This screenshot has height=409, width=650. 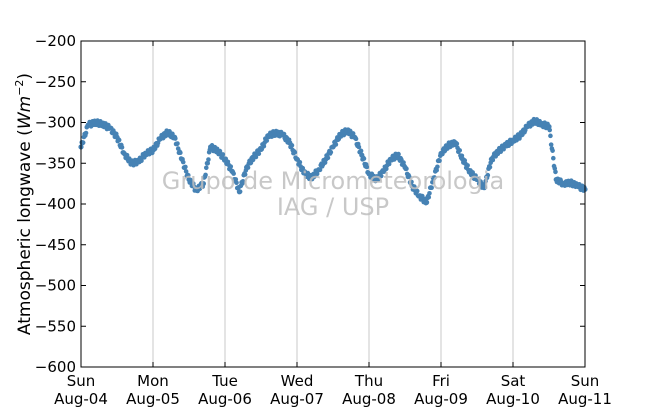 What do you see at coordinates (333, 181) in the screenshot?
I see `watermark-line-1: Grupo de Micrometeorologia` at bounding box center [333, 181].